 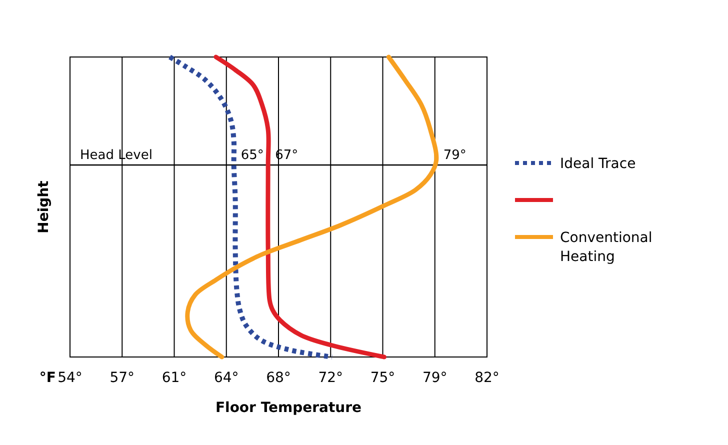 What do you see at coordinates (288, 408) in the screenshot?
I see `x-axis-title: Floor Temperature` at bounding box center [288, 408].